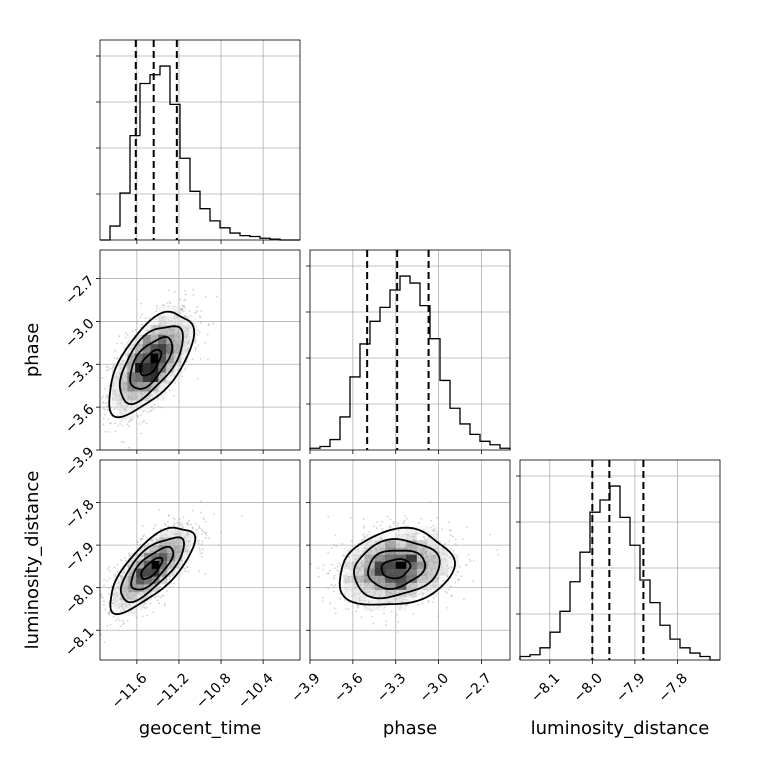 The height and width of the screenshot is (760, 760). I want to click on x-tick-label: −11.2, so click(172, 691).